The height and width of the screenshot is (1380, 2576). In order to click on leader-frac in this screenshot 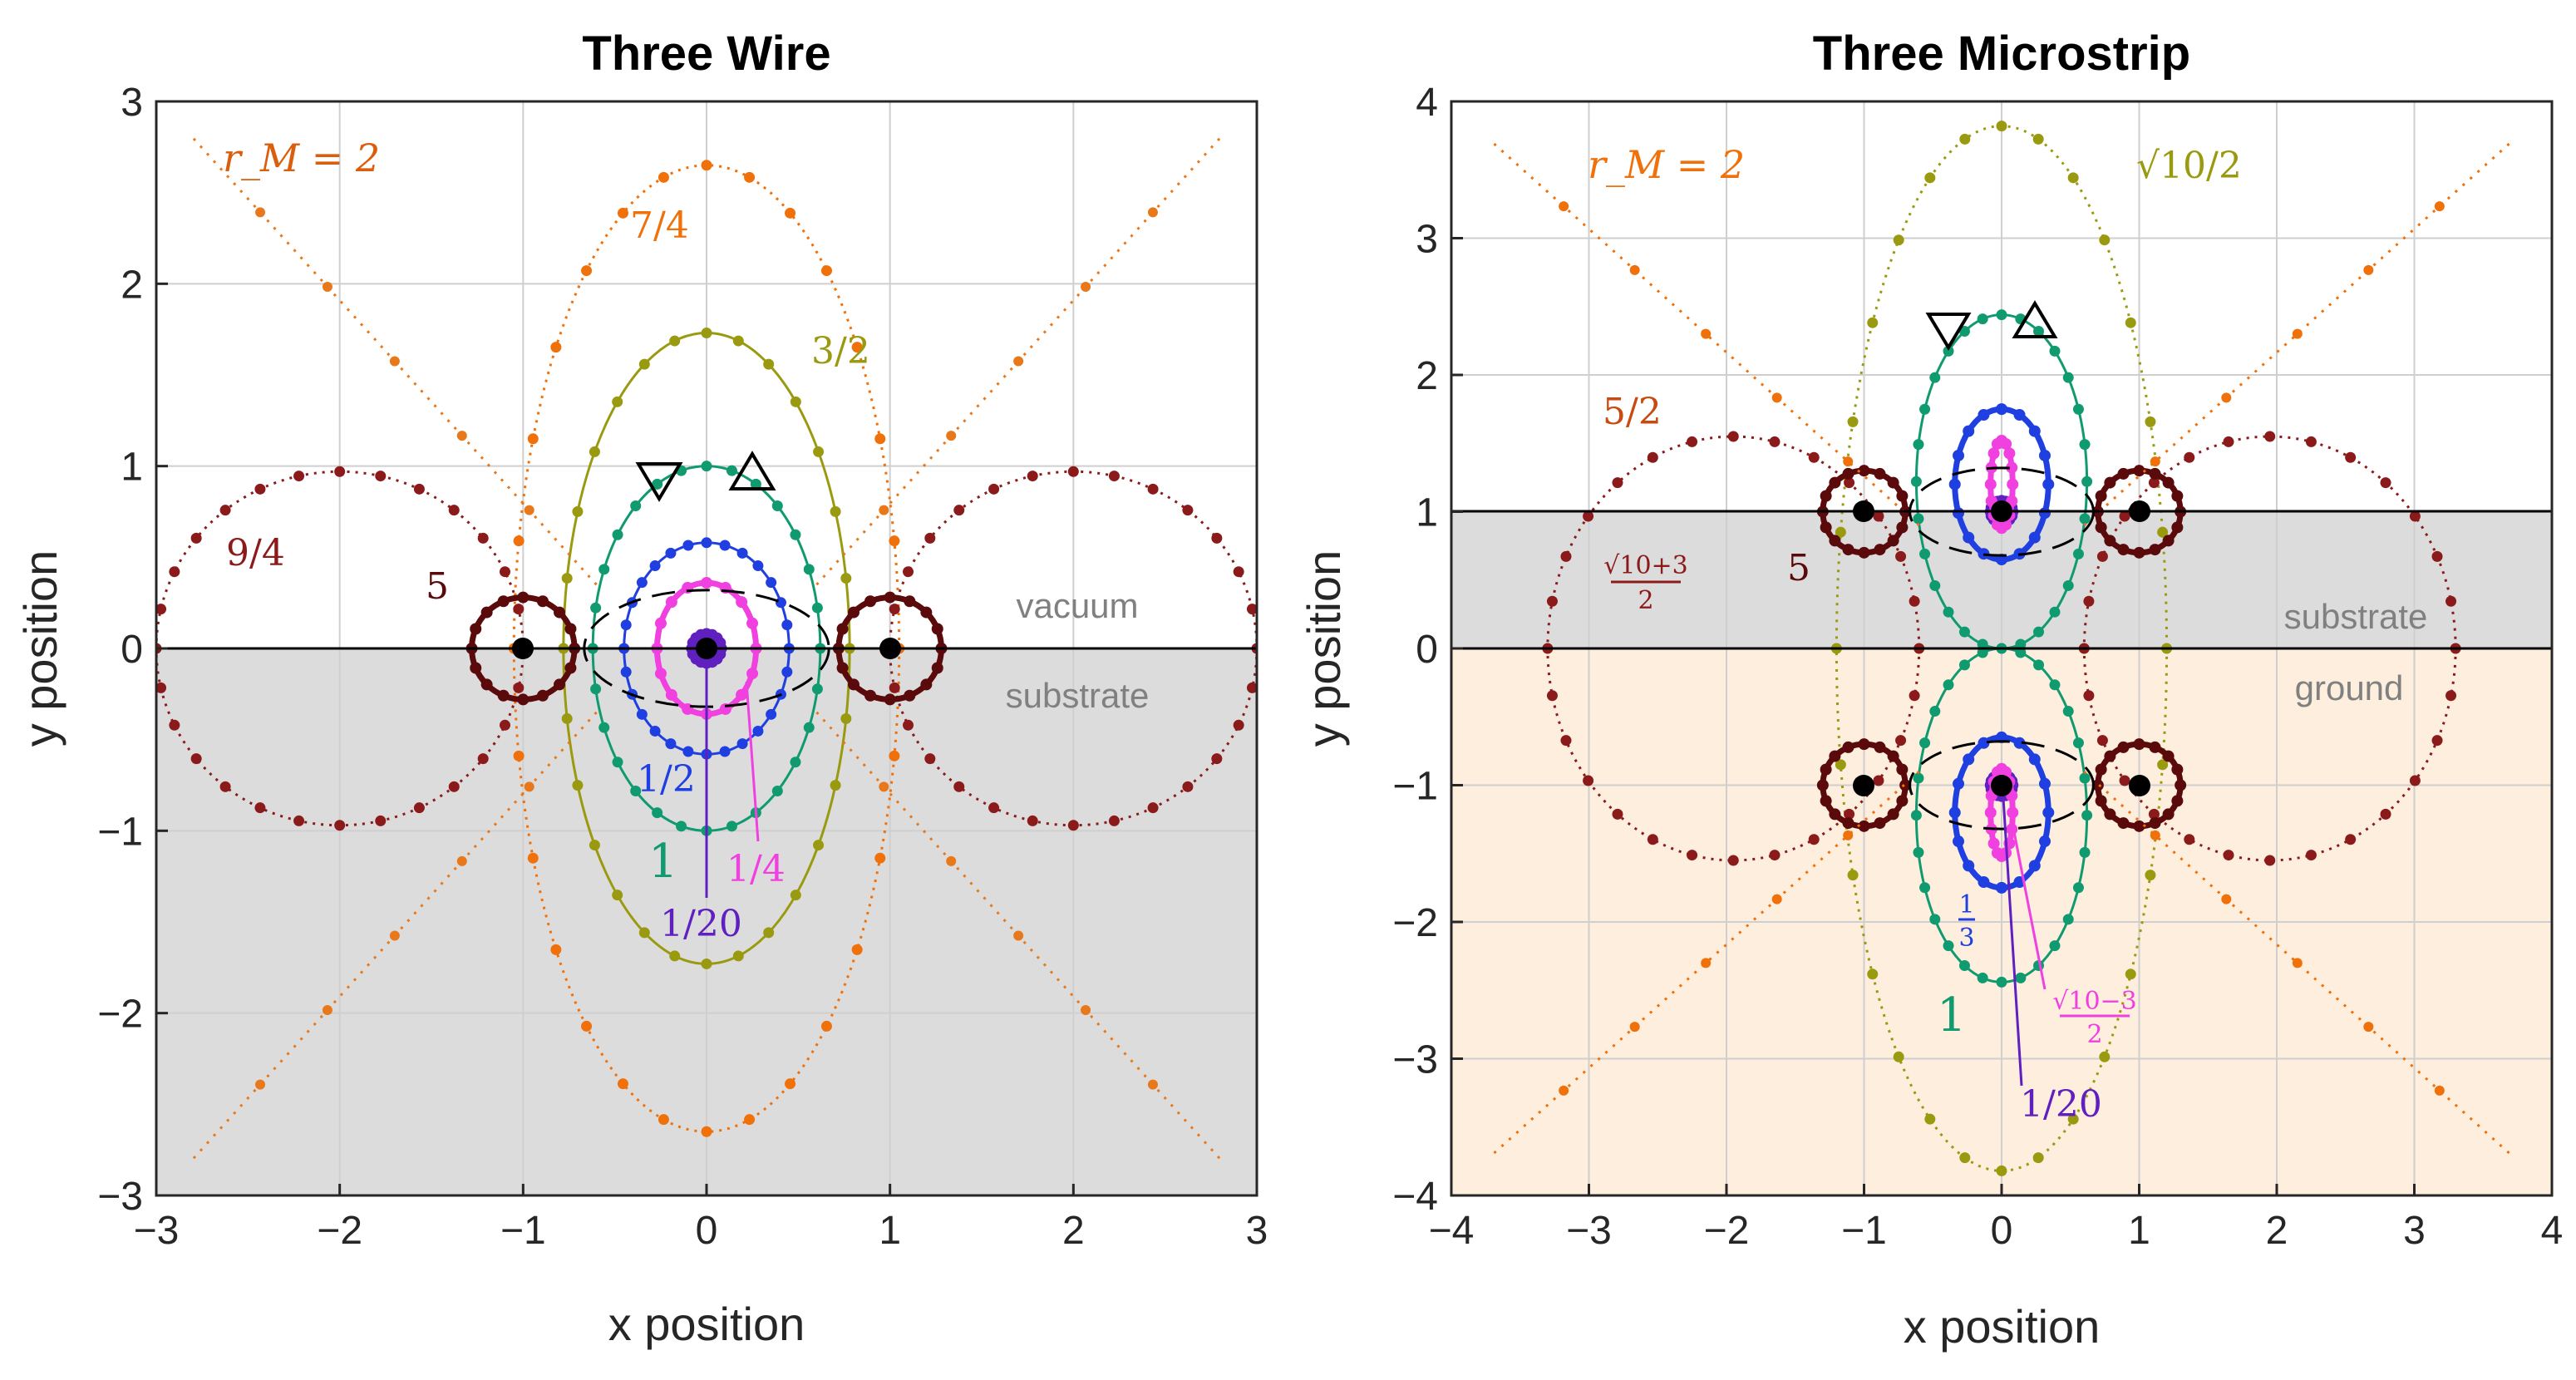, I will do `click(2027, 900)`.